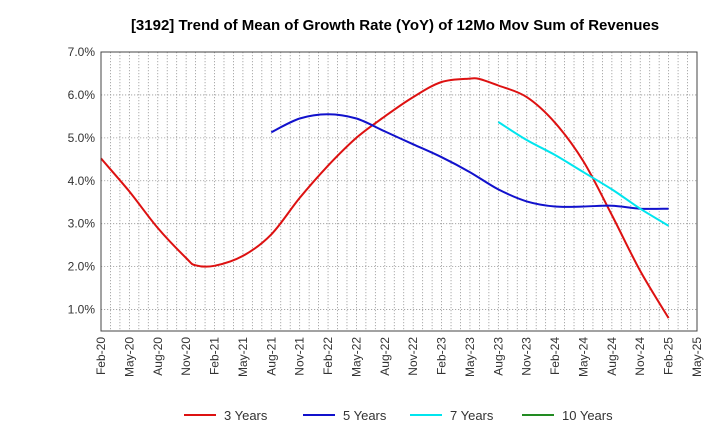 The height and width of the screenshot is (440, 720). I want to click on x-tick-label: Feb-22, so click(328, 356).